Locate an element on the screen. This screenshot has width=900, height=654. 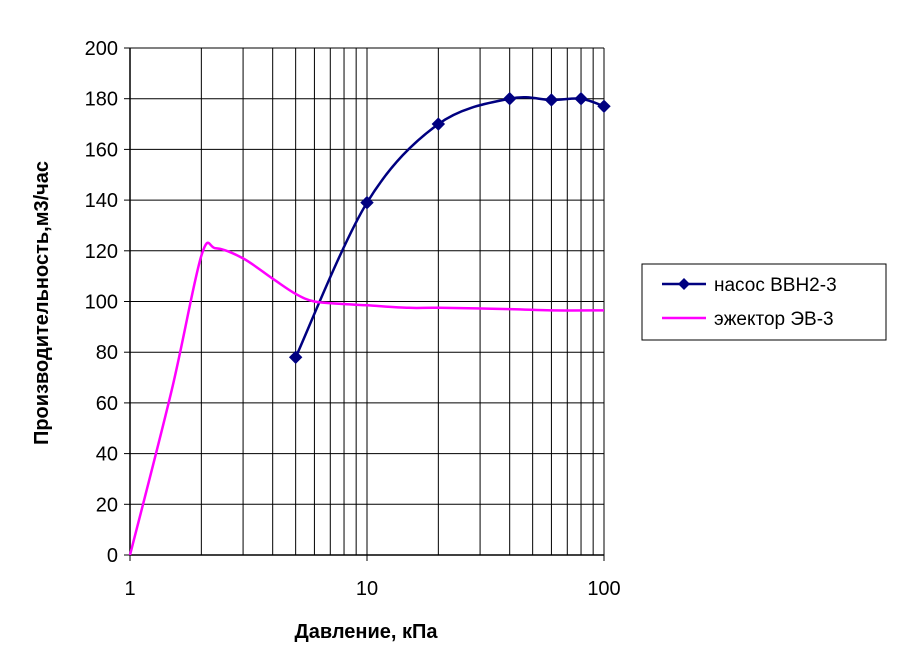
y-tick-label: 180 is located at coordinates (101, 100).